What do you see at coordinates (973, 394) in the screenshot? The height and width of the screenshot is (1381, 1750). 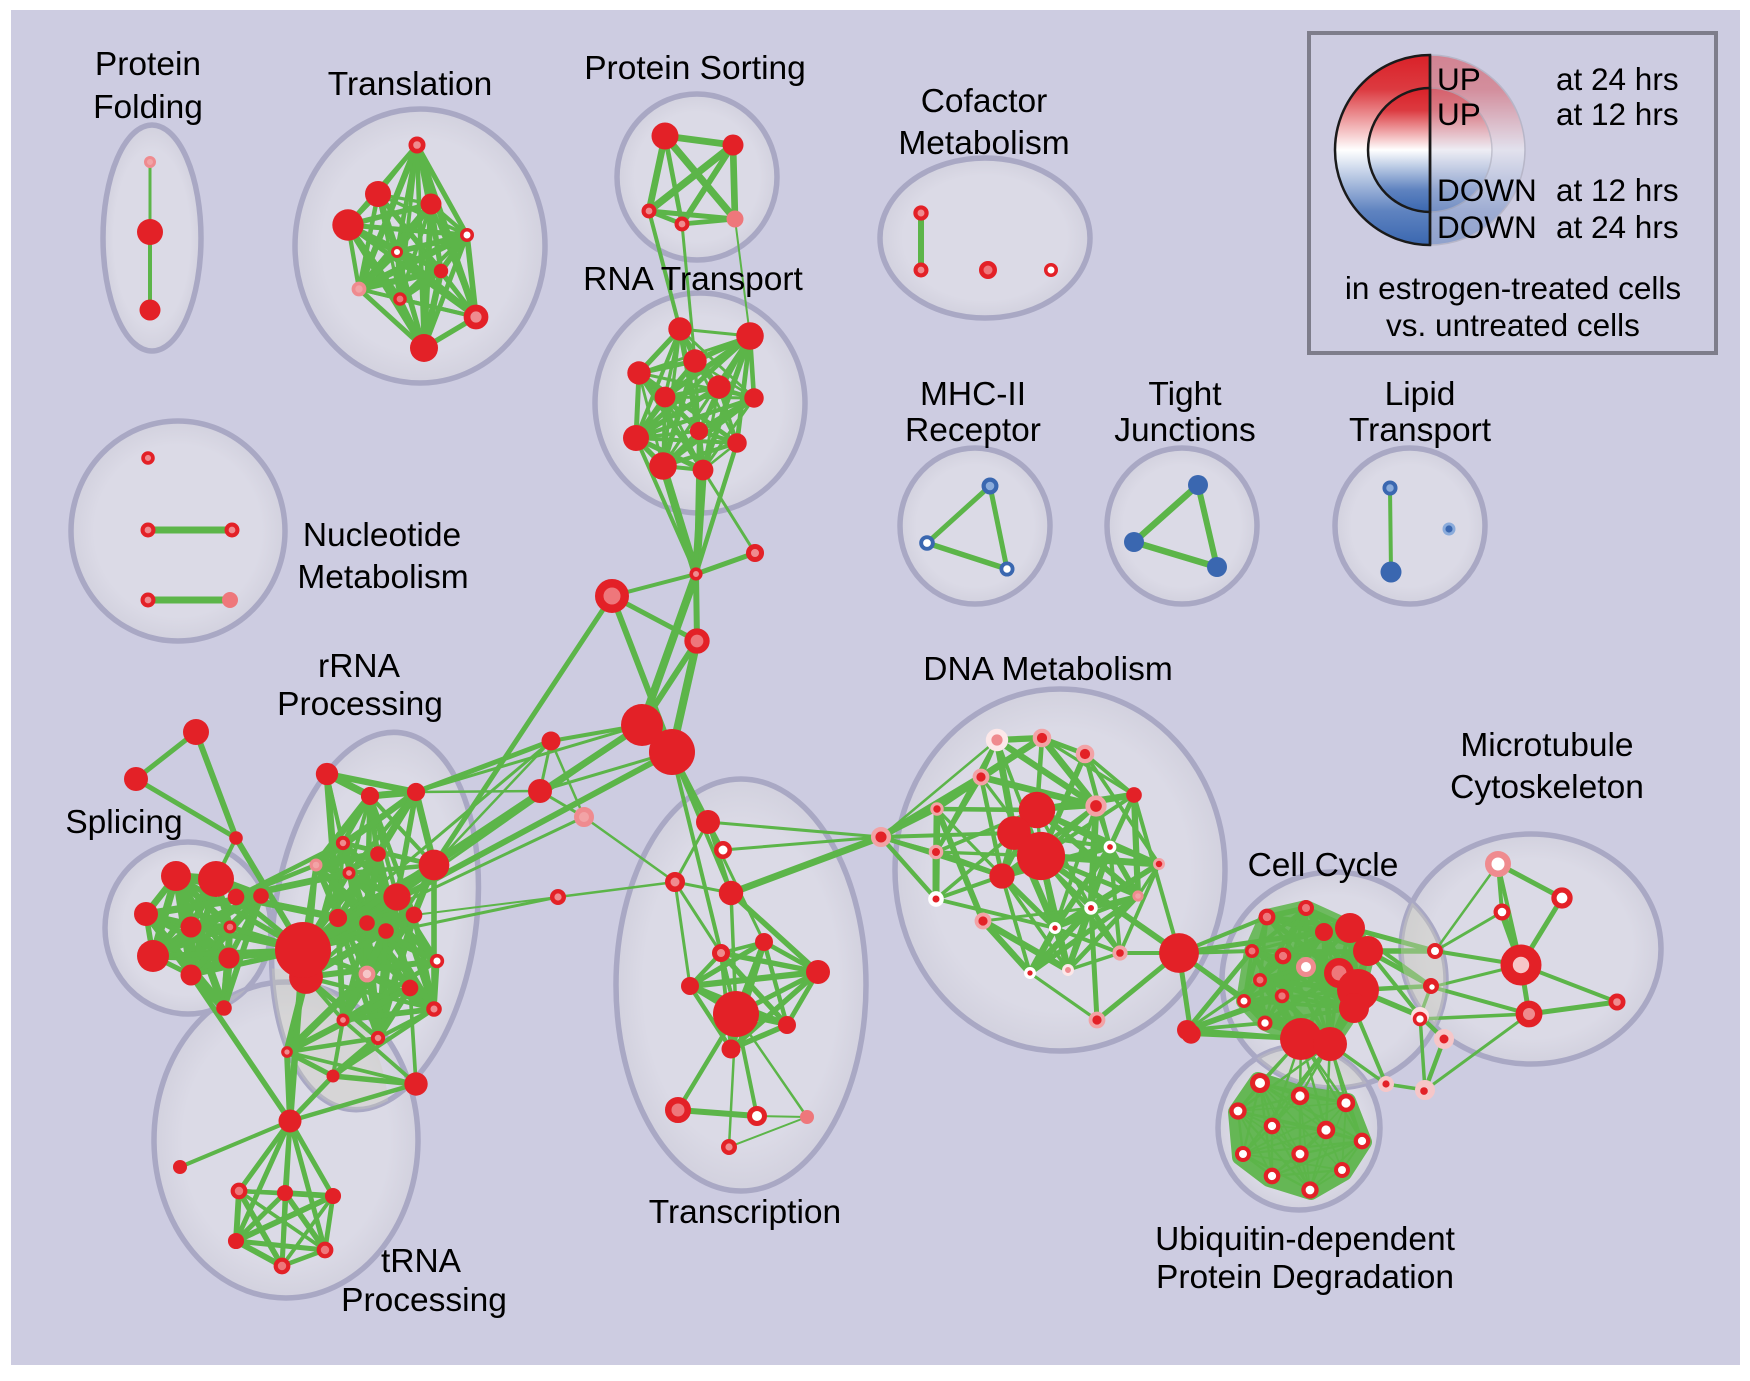 I see `svg-text: MHC-II` at bounding box center [973, 394].